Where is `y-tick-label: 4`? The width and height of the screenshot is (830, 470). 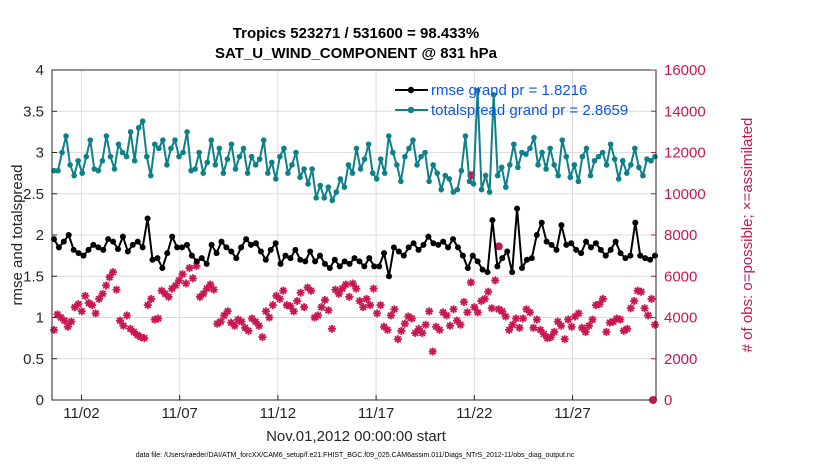
y-tick-label: 4 is located at coordinates (40, 70).